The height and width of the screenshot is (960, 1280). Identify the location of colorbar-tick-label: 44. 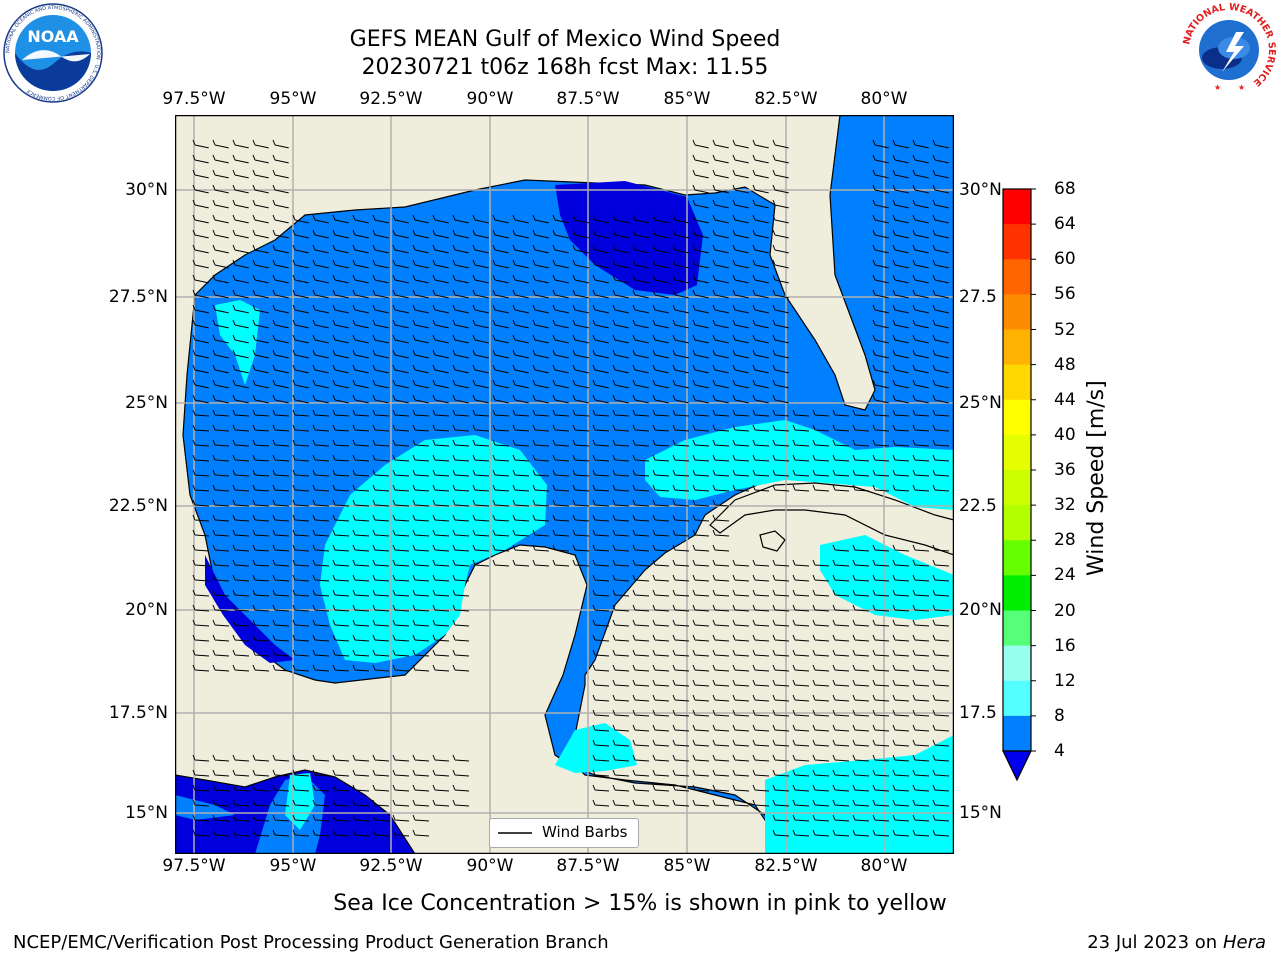
(1065, 399).